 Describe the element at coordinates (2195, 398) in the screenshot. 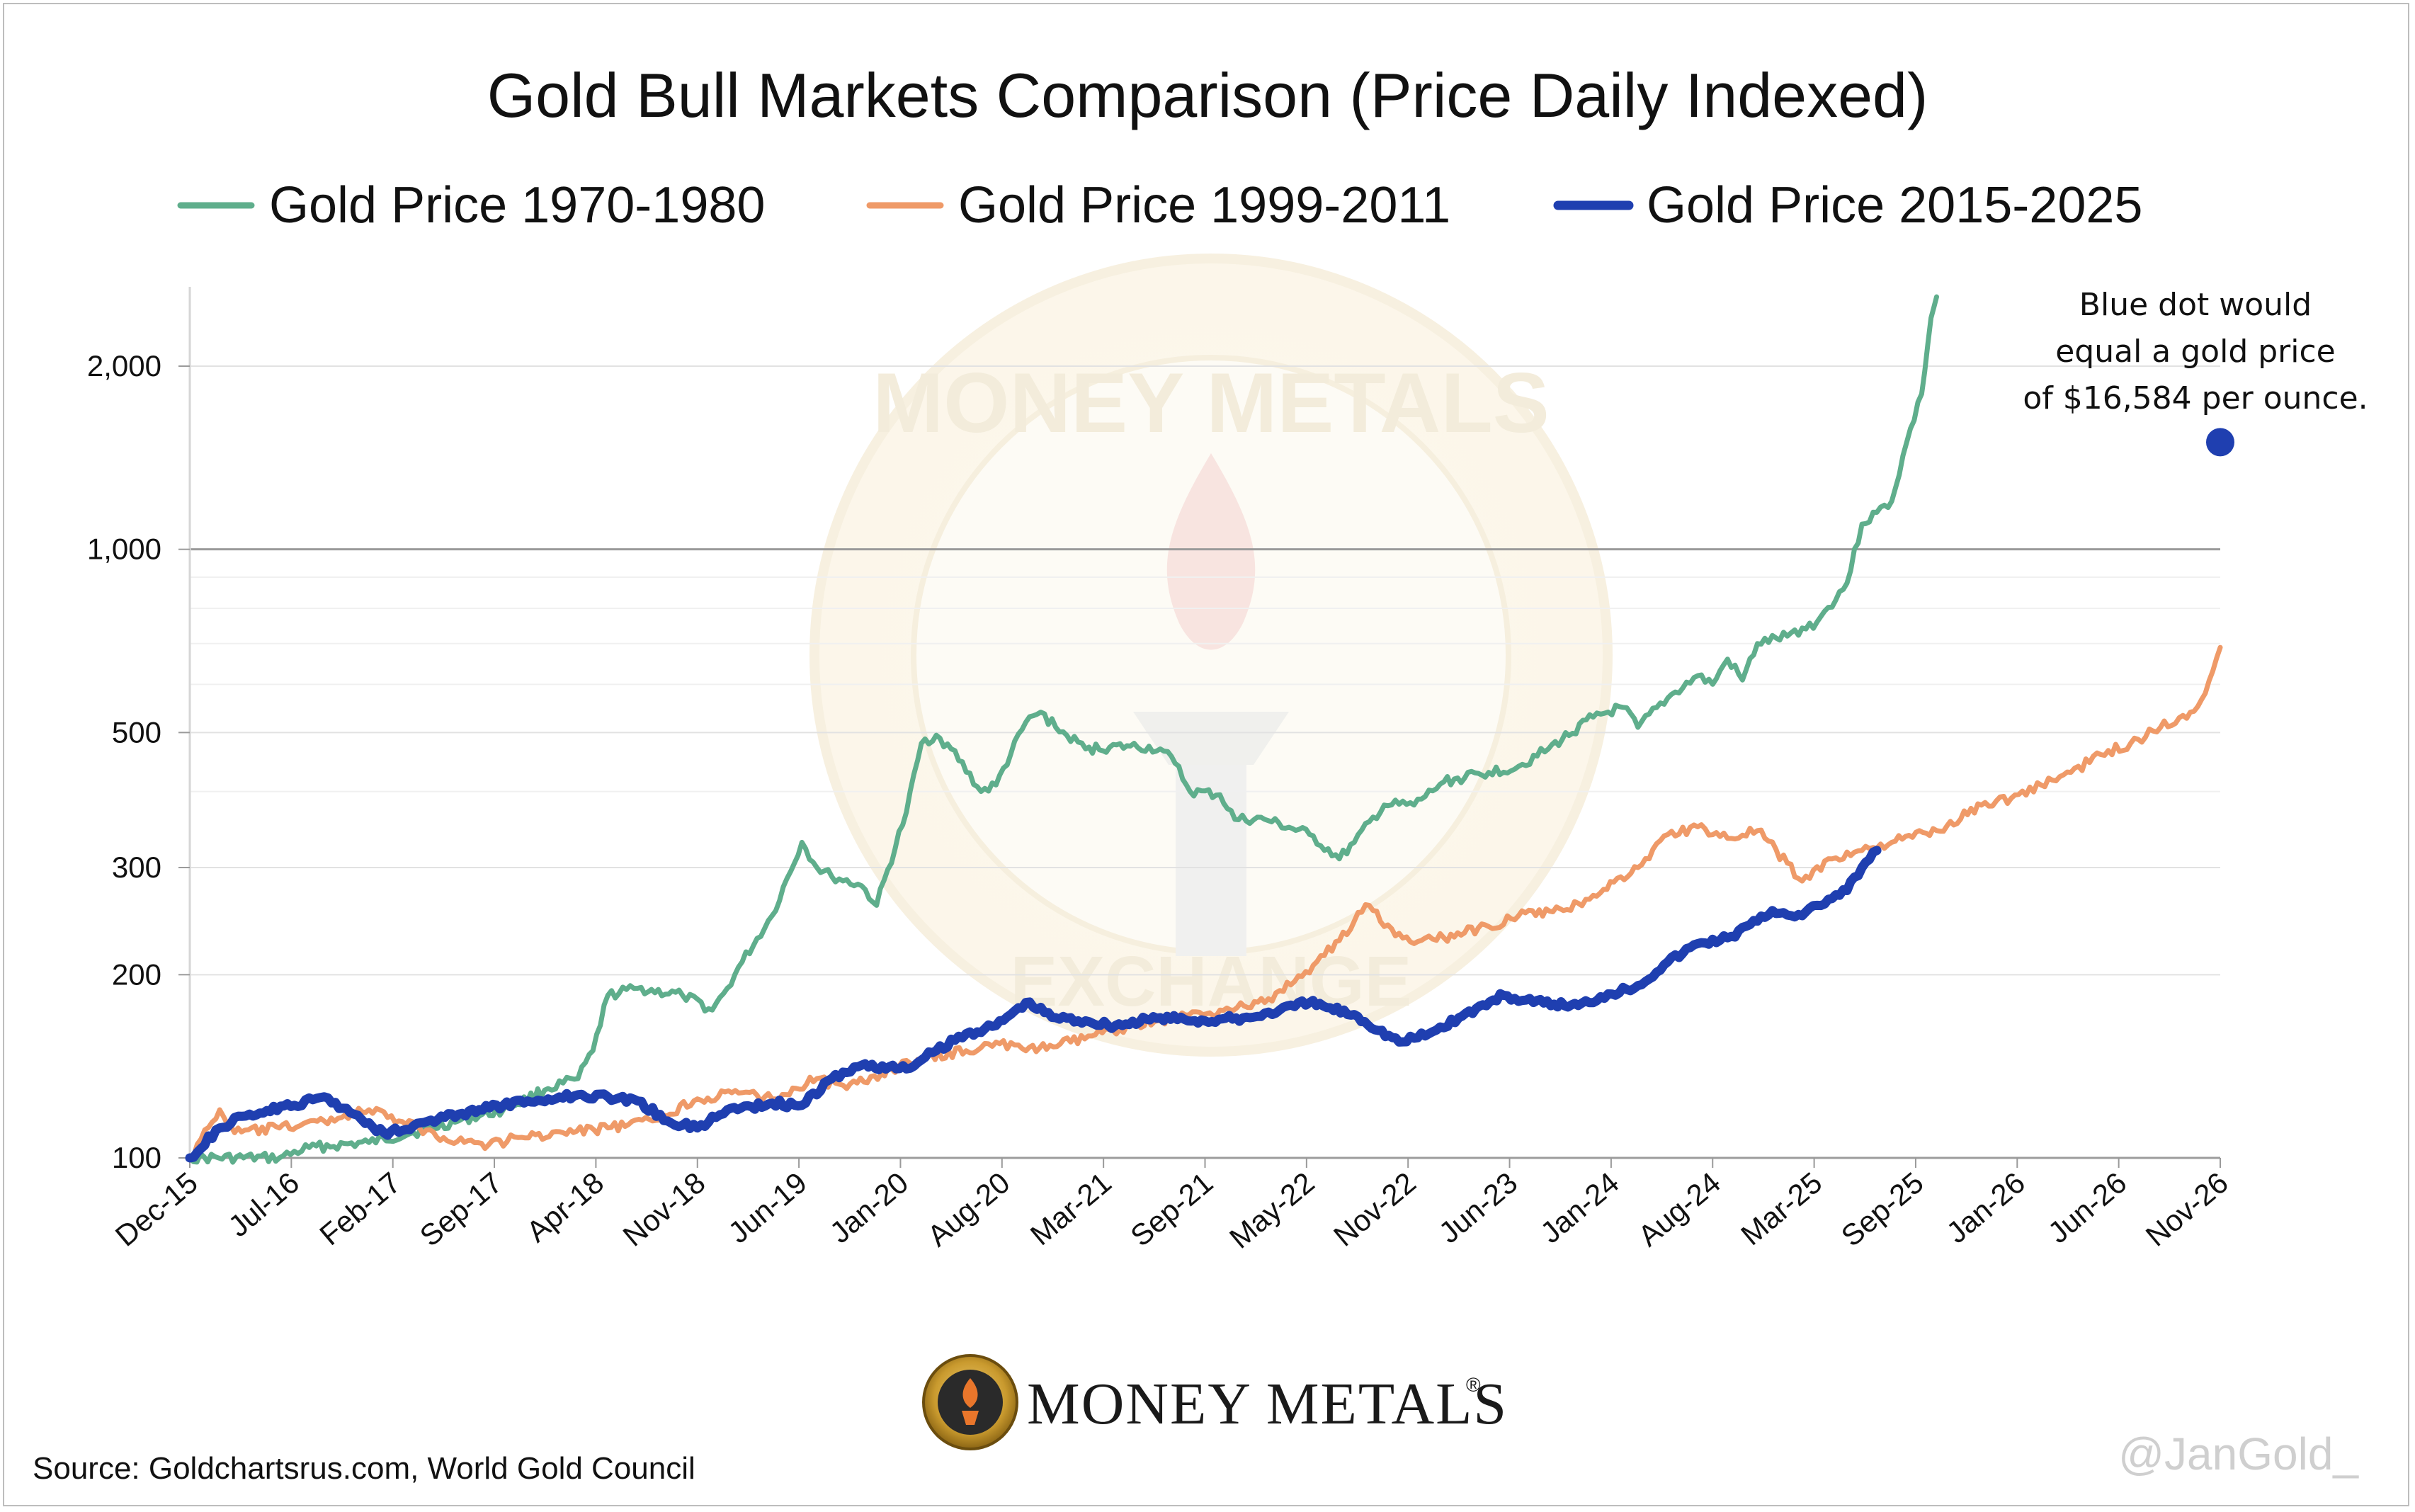

I see `annotation-line: of $16,584 per ounce.` at that location.